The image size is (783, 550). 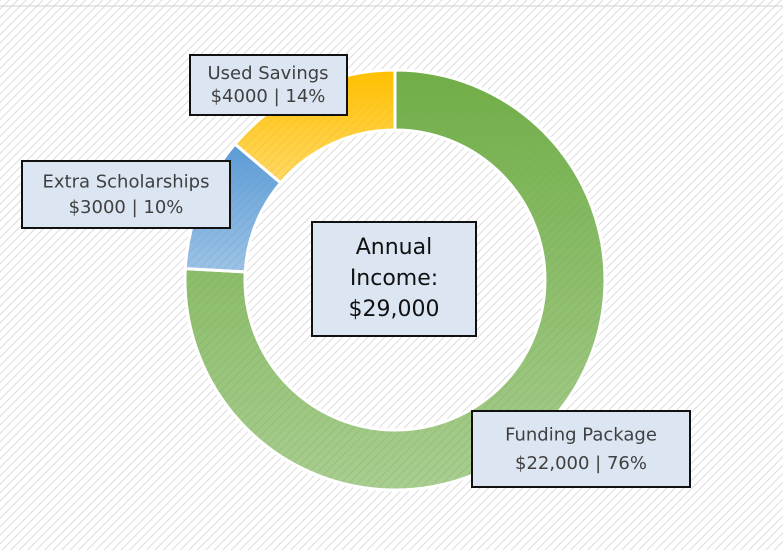 What do you see at coordinates (394, 309) in the screenshot?
I see `center-label: $29,000` at bounding box center [394, 309].